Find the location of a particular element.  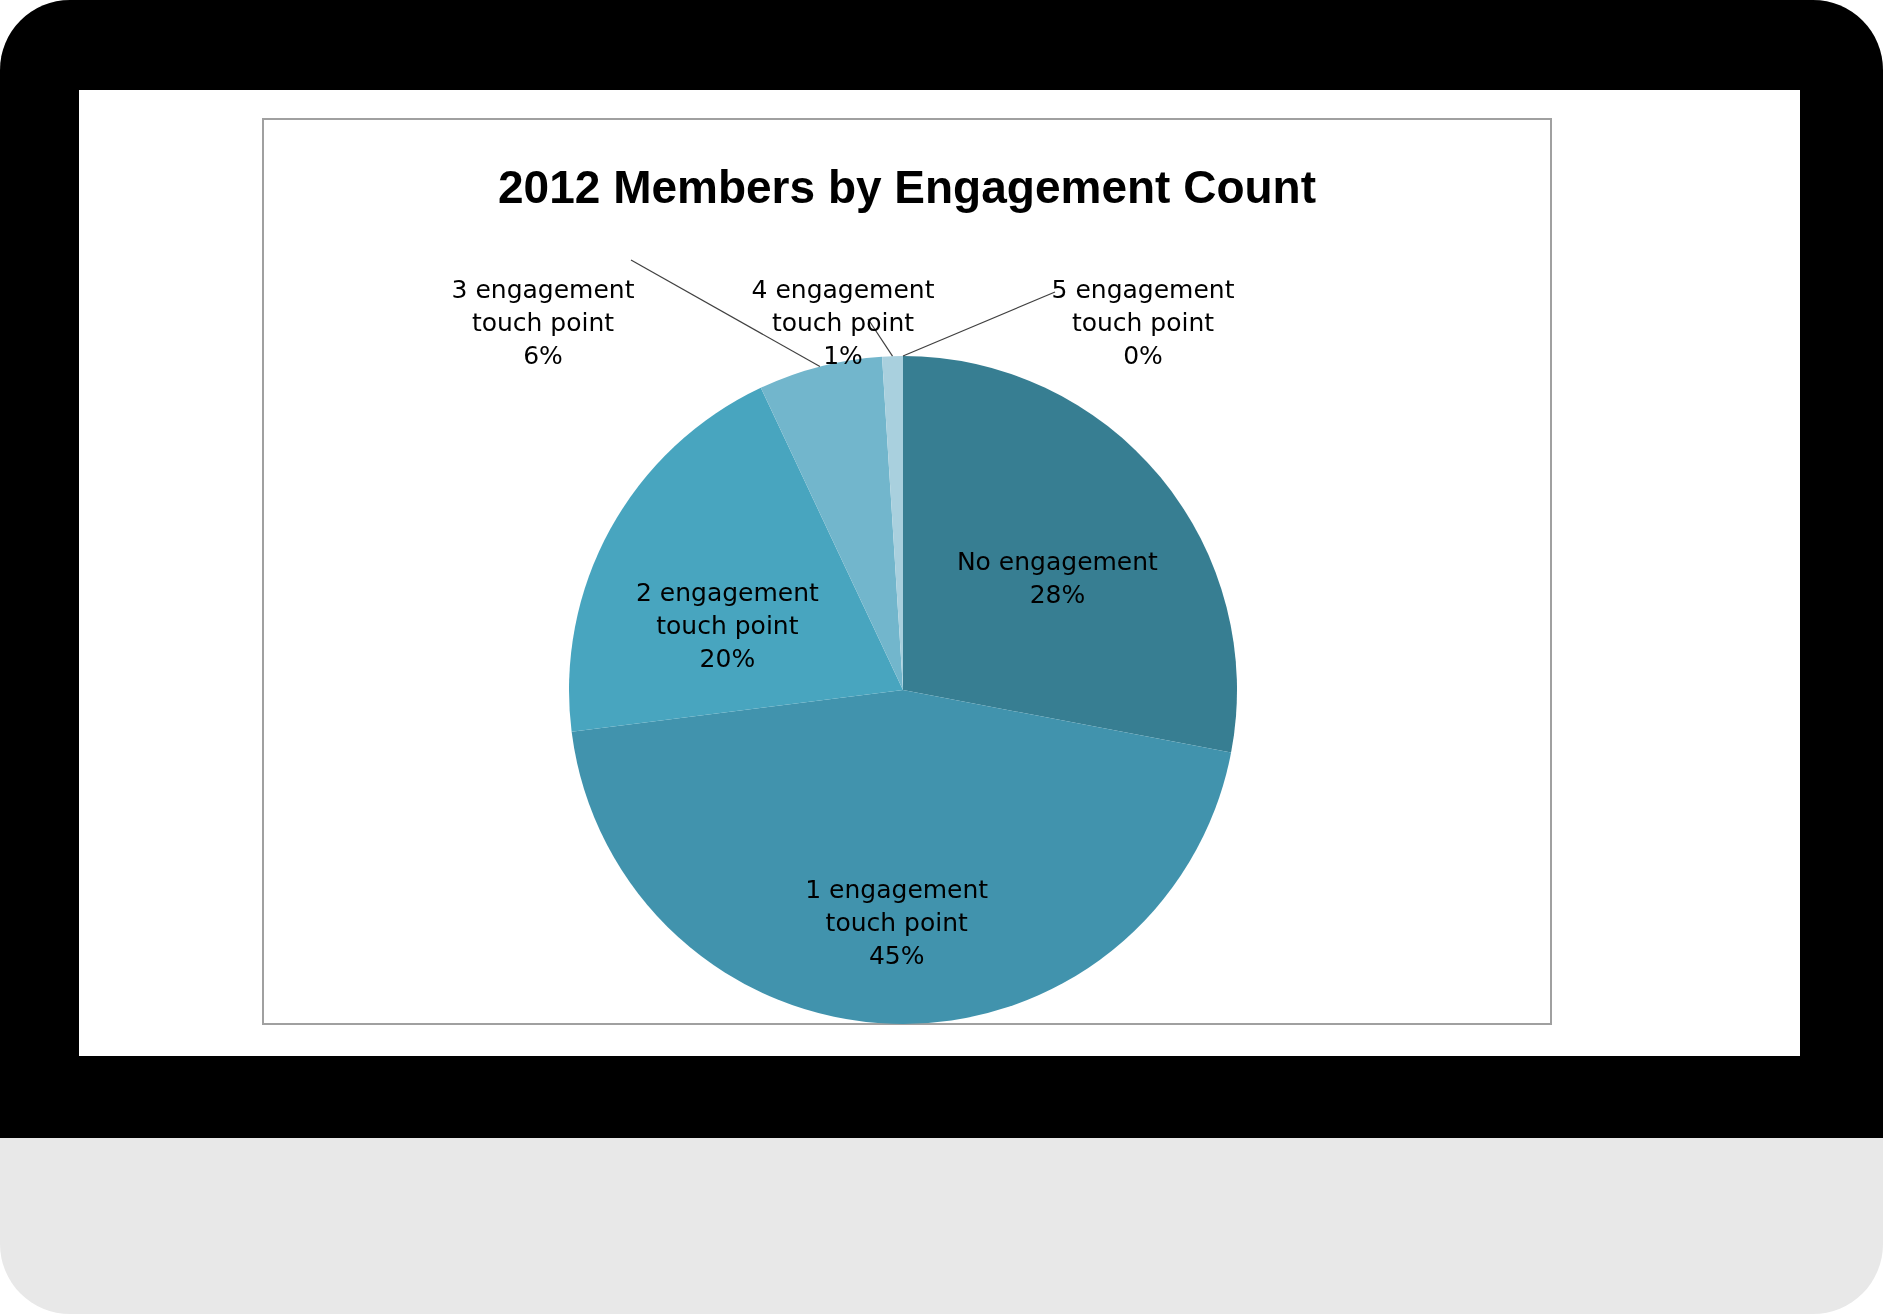

slice-label: 1 engagement touch point is located at coordinates (897, 906).